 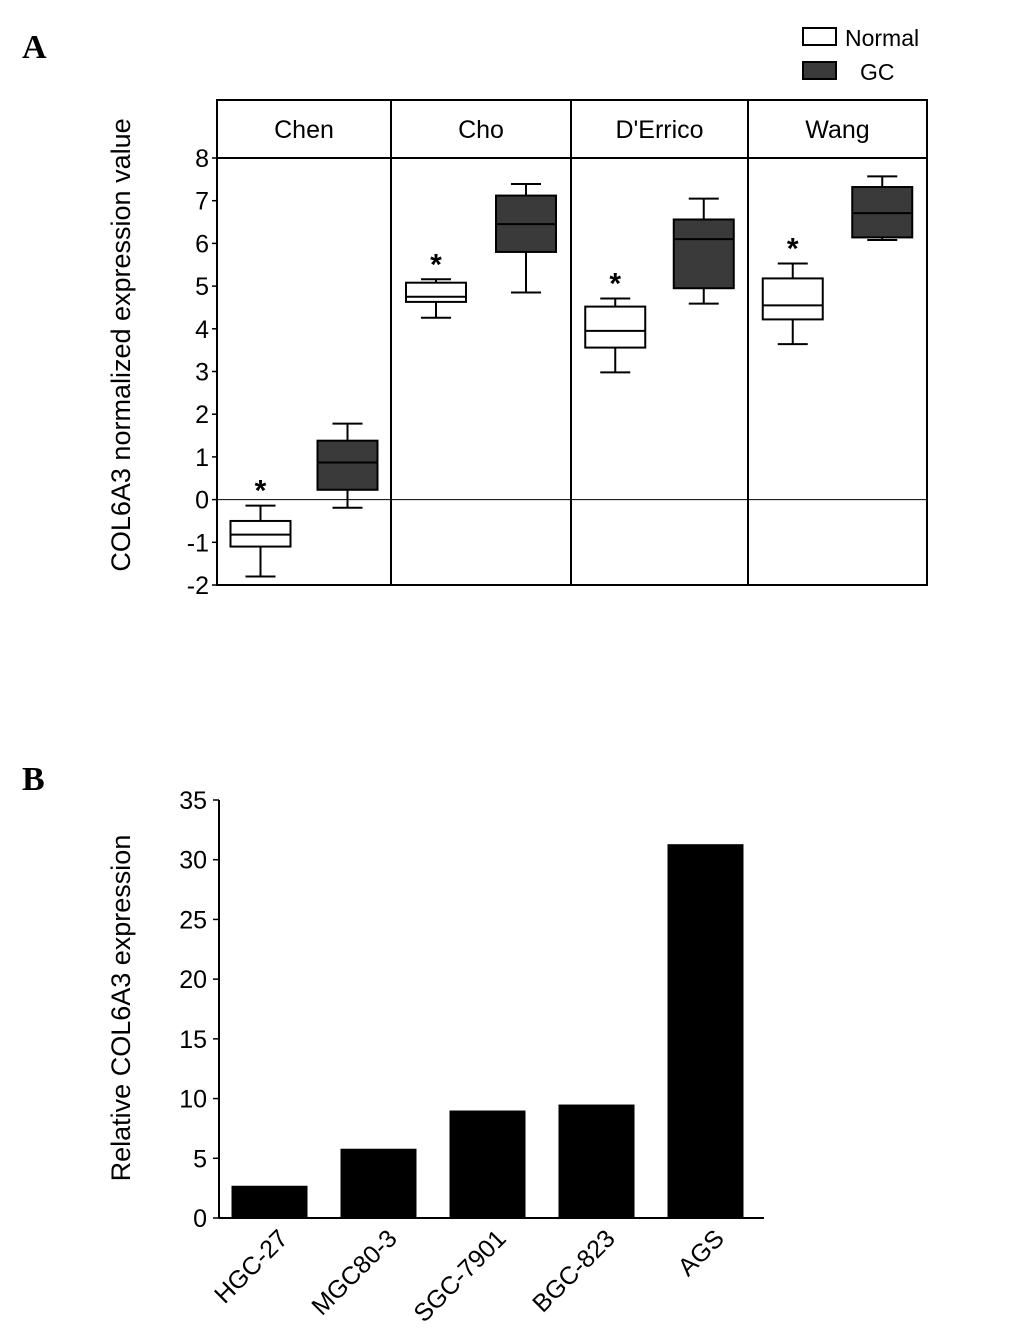 What do you see at coordinates (193, 920) in the screenshot?
I see `y-tick-label: 25` at bounding box center [193, 920].